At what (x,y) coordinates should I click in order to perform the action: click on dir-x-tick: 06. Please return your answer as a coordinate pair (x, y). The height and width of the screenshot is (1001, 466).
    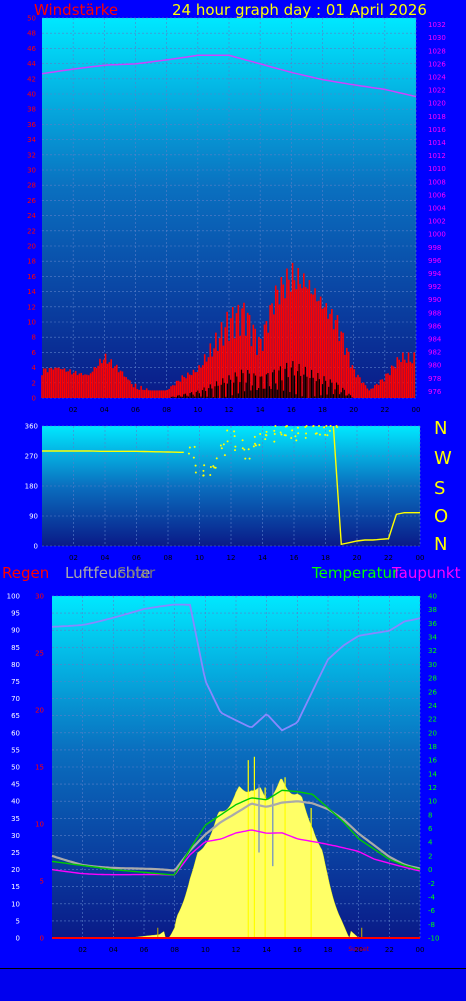
    Looking at the image, I should click on (136, 557).